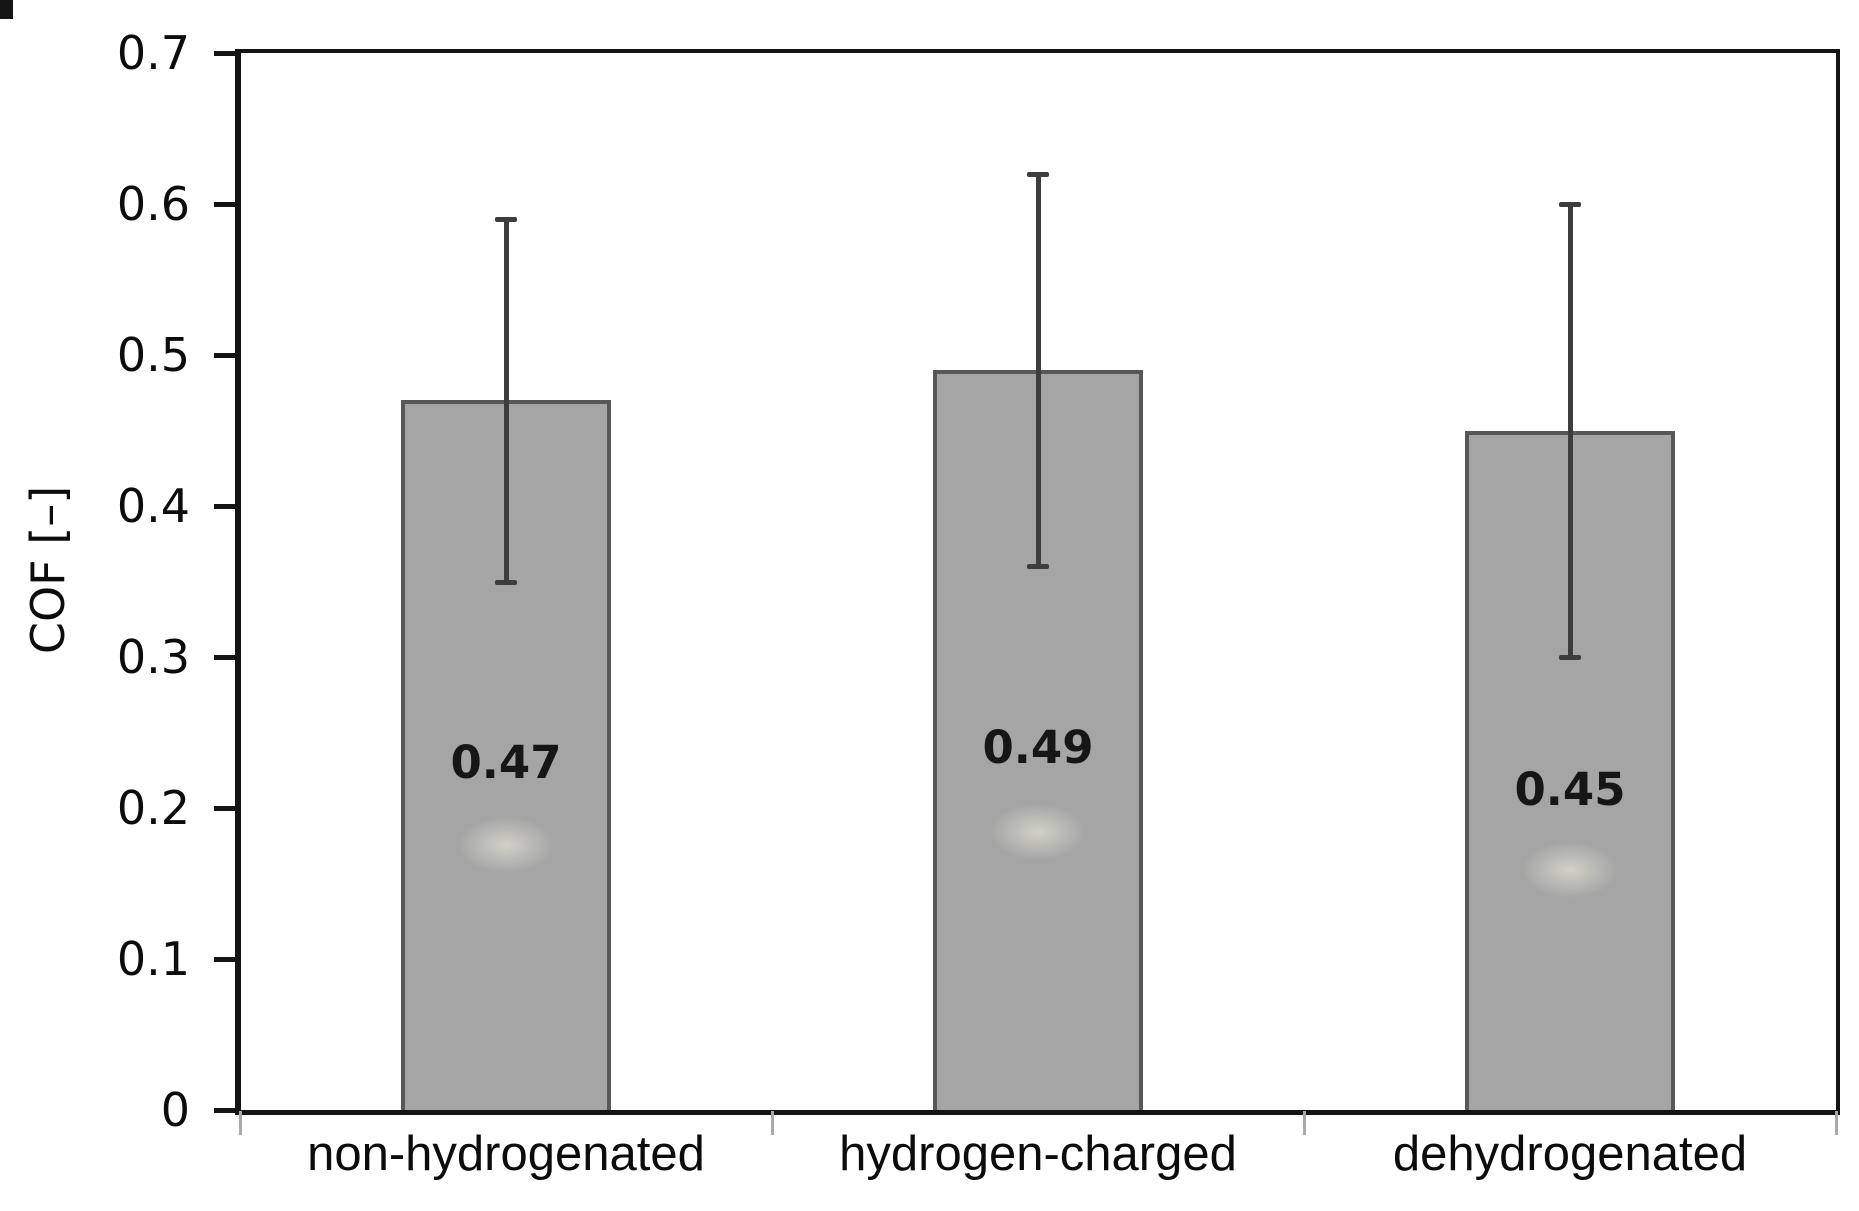 Image resolution: width=1859 pixels, height=1211 pixels. I want to click on bar-value-label: 0.49, so click(1038, 747).